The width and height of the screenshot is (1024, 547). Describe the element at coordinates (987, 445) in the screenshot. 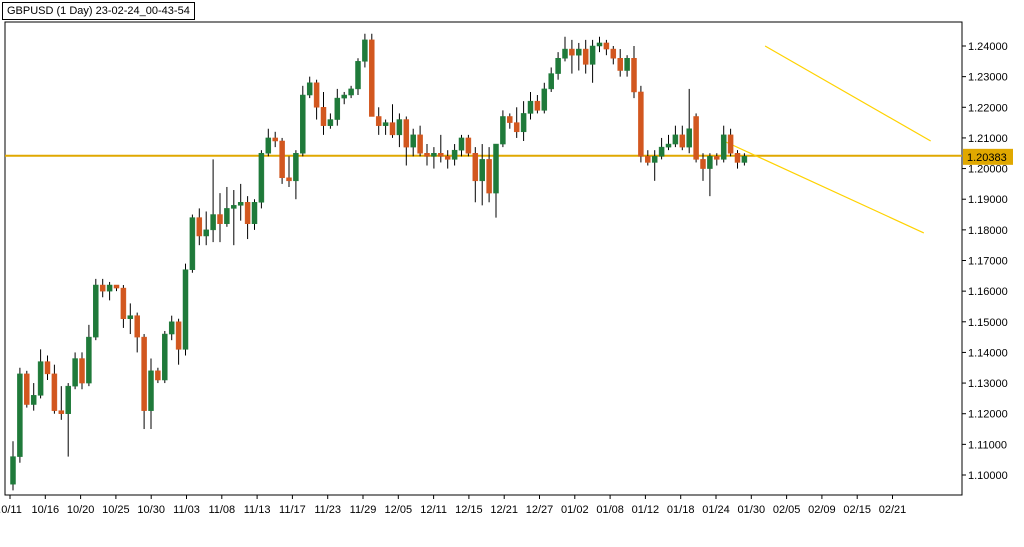

I see `y-tick-label: 1.11000` at that location.